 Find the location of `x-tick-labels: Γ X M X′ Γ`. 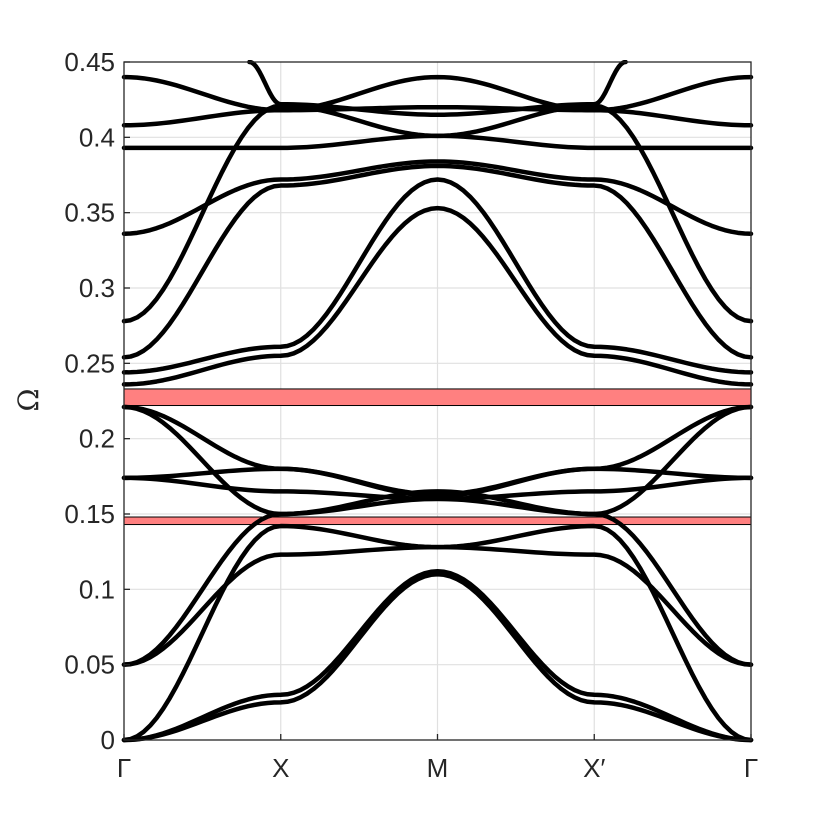

x-tick-labels: Γ X M X′ Γ is located at coordinates (437, 768).